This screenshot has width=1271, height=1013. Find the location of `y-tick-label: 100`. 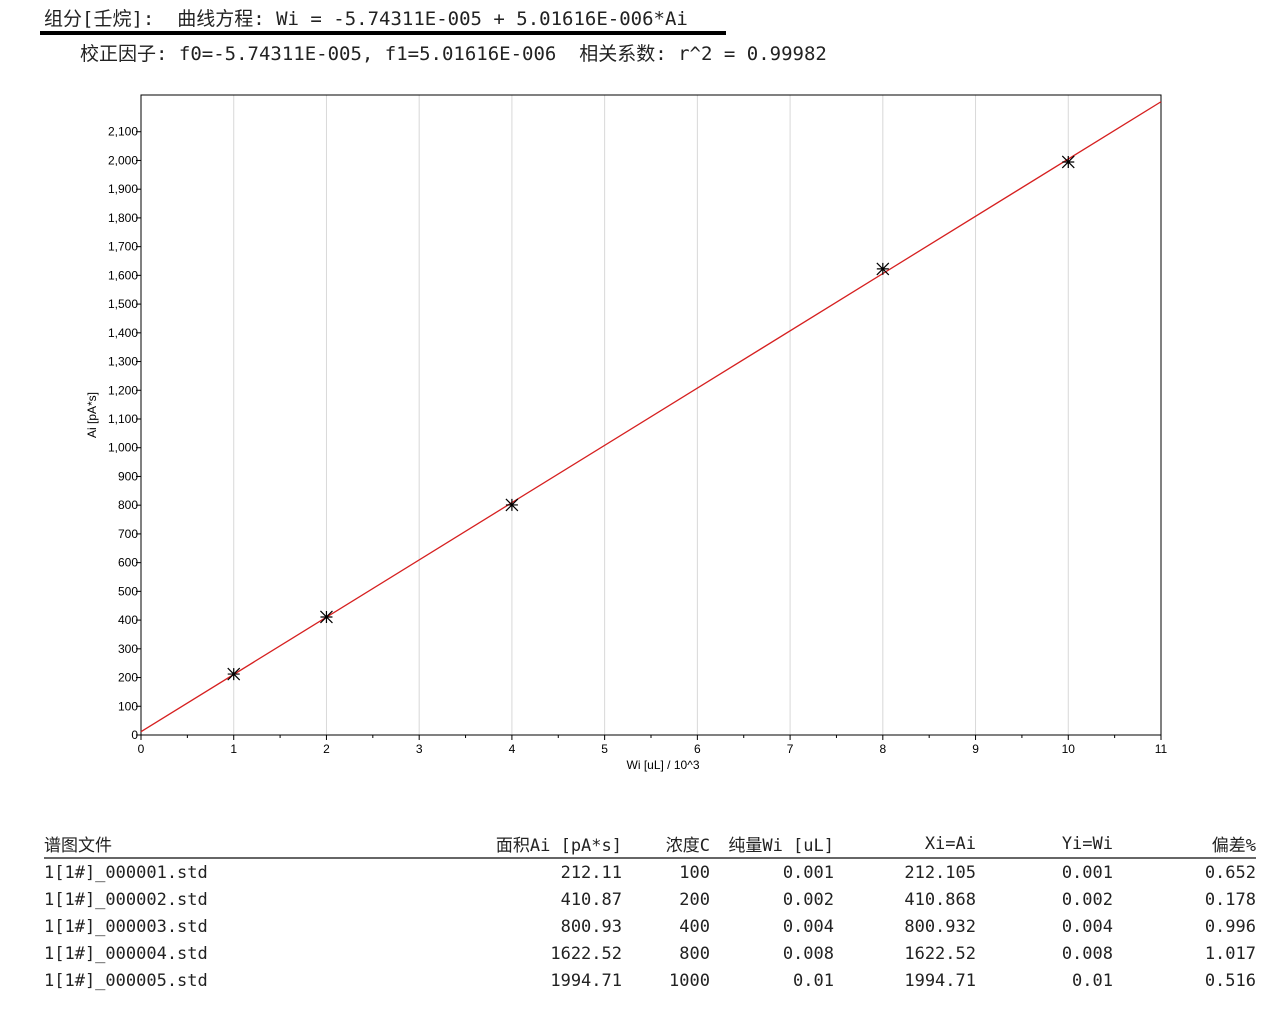

y-tick-label: 100 is located at coordinates (128, 706).